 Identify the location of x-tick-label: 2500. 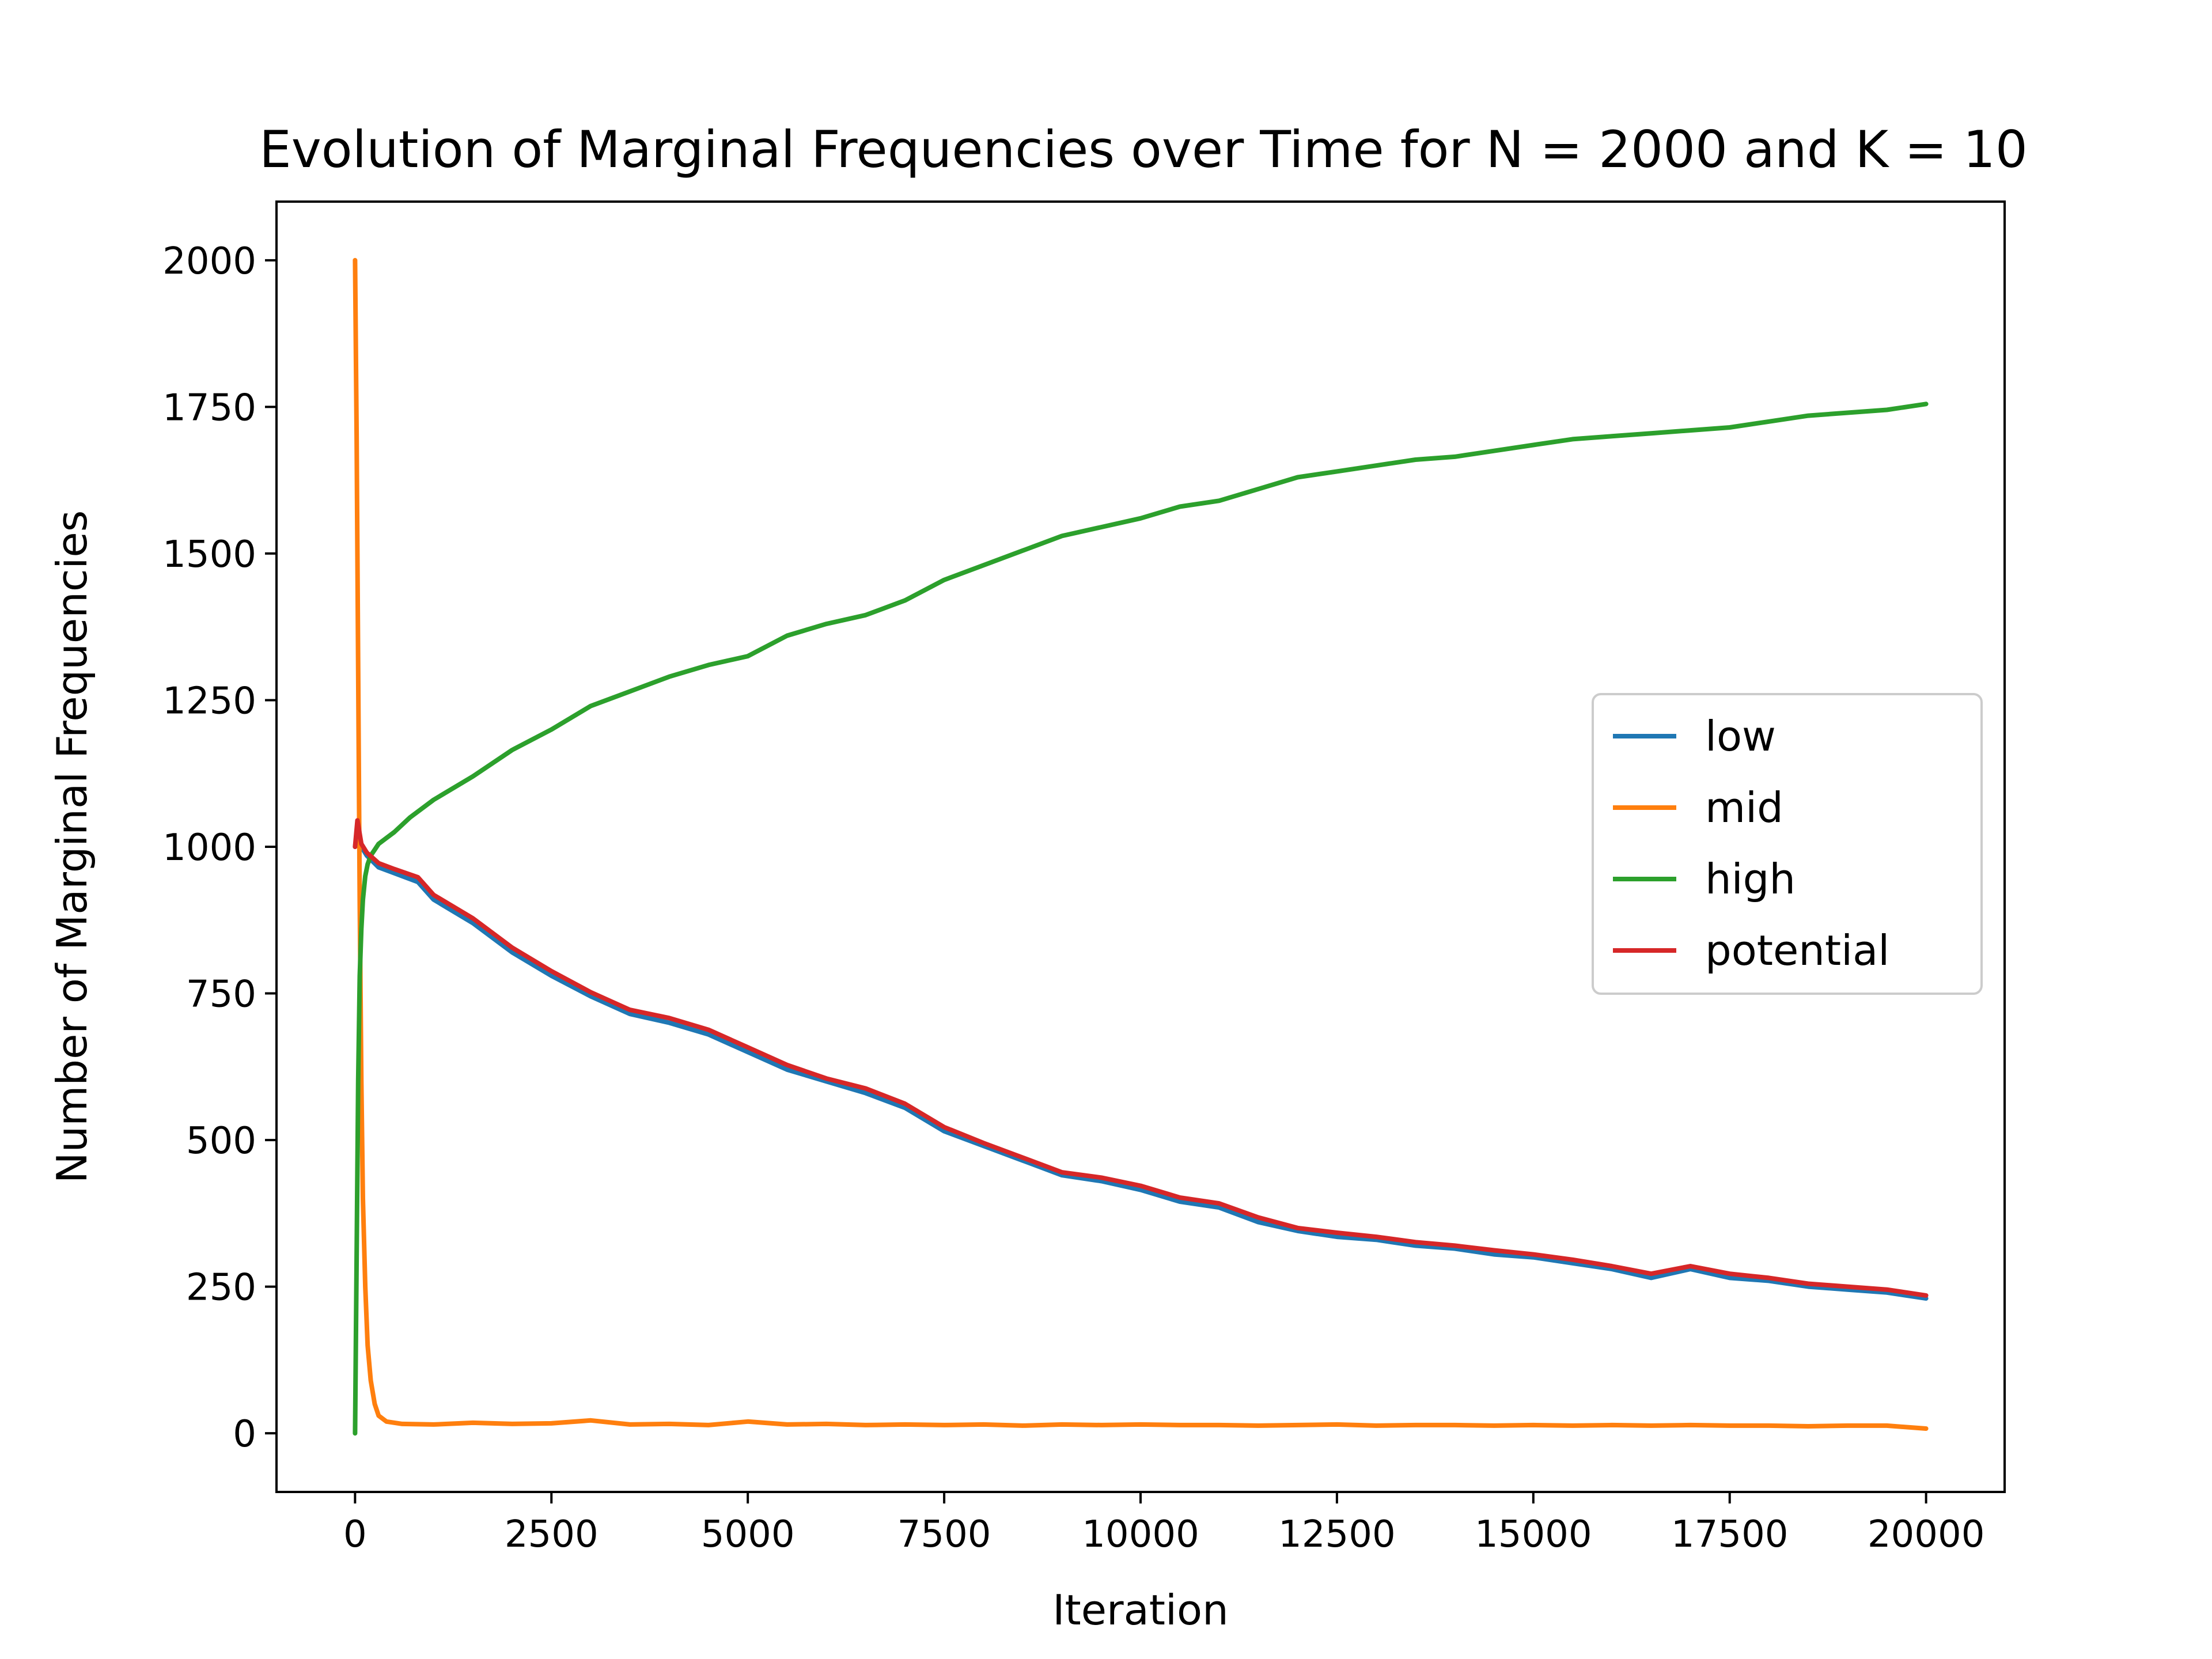
(552, 1534).